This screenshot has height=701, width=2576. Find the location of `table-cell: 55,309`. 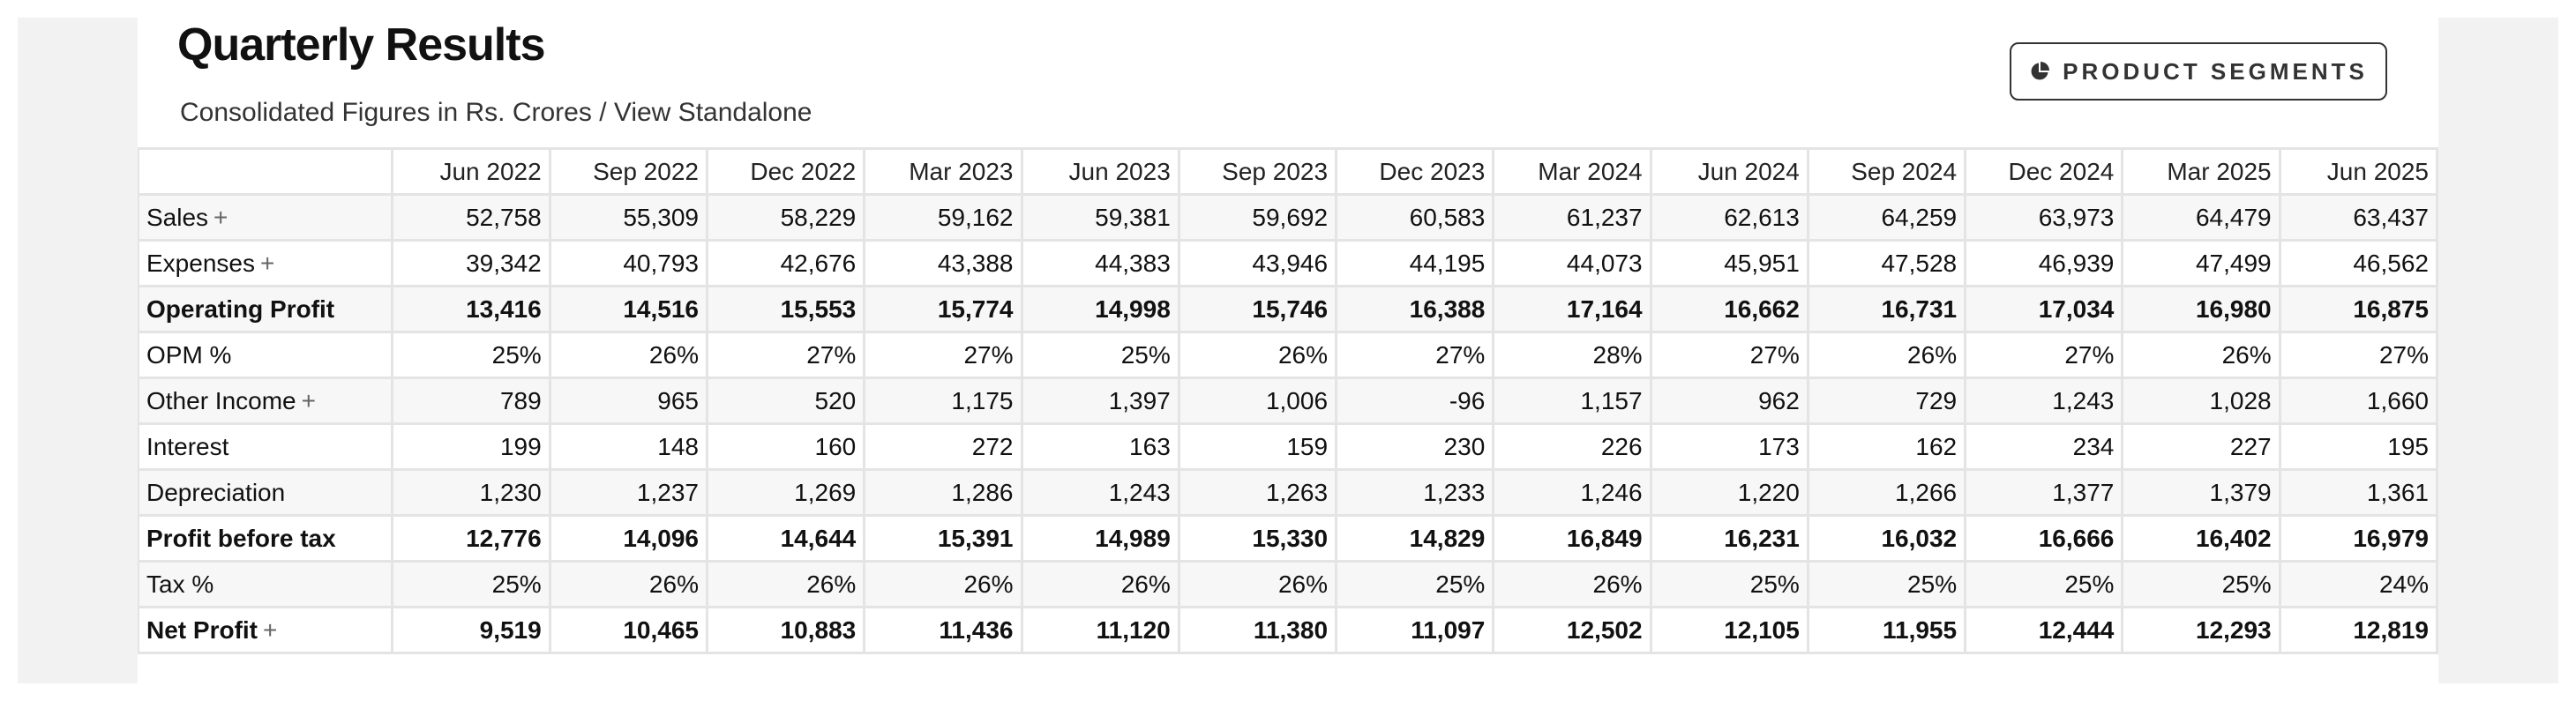

table-cell: 55,309 is located at coordinates (628, 217).